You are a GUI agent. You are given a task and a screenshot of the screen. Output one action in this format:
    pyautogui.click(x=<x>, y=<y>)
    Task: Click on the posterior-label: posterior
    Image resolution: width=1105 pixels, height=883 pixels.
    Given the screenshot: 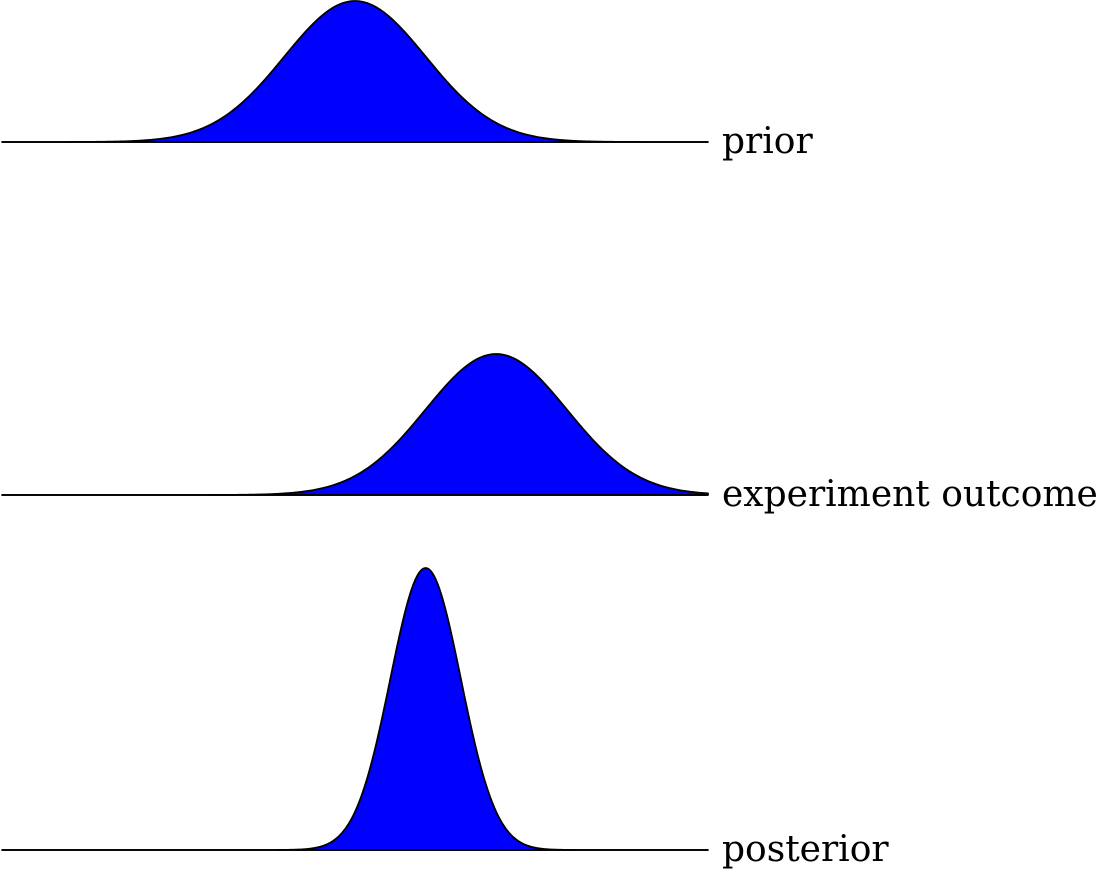 What is the action you would take?
    pyautogui.click(x=805, y=849)
    